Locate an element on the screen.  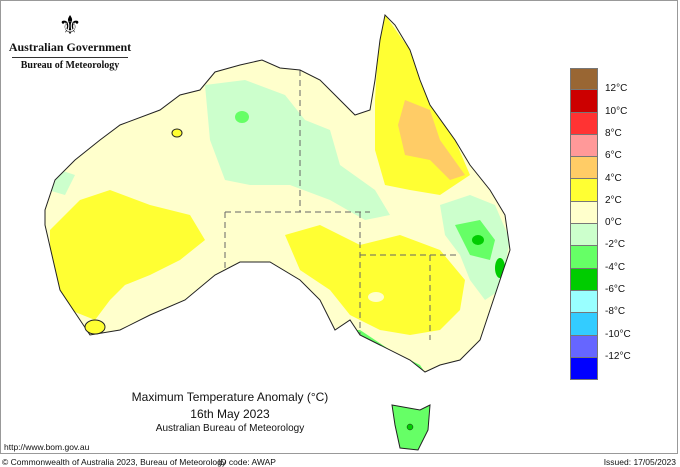
legend-label: -12°C is located at coordinates (618, 356).